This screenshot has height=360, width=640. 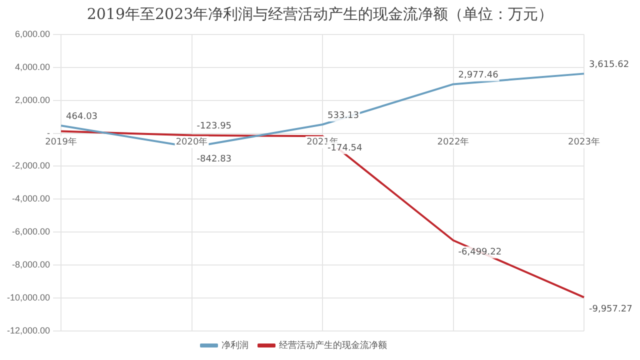 What do you see at coordinates (48, 133) in the screenshot?
I see `y-tick-label: -` at bounding box center [48, 133].